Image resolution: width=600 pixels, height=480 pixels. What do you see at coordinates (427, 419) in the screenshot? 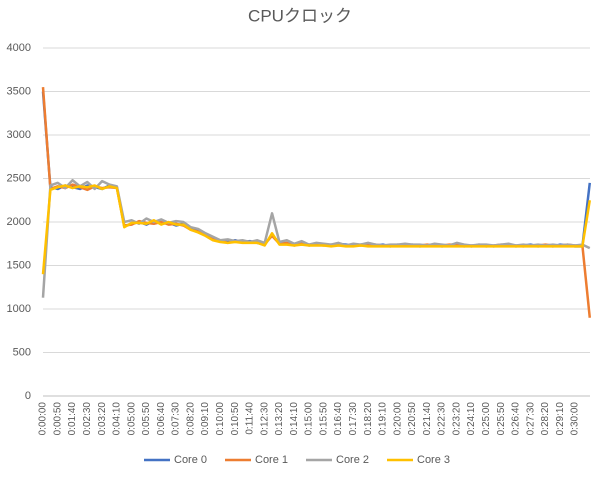
I see `x-tick-label: 0:21:40` at bounding box center [427, 419].